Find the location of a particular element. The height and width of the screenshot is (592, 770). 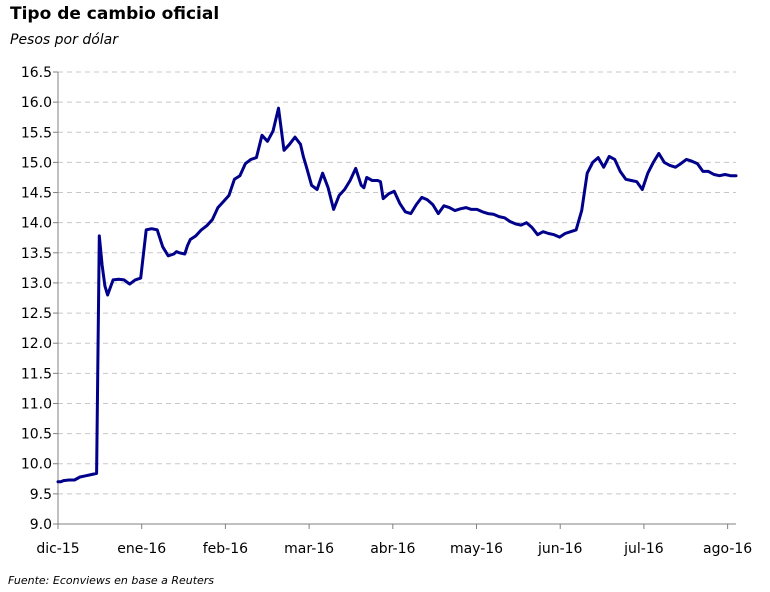

x-tick-label: jul-16 is located at coordinates (643, 549).